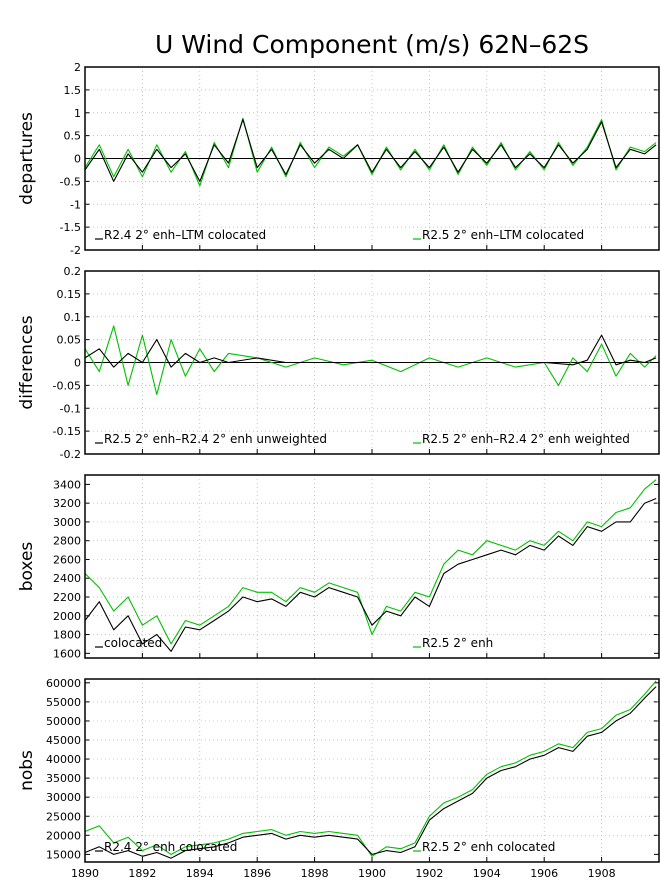  Describe the element at coordinates (63, 683) in the screenshot. I see `y-tick-label: 60000` at that location.